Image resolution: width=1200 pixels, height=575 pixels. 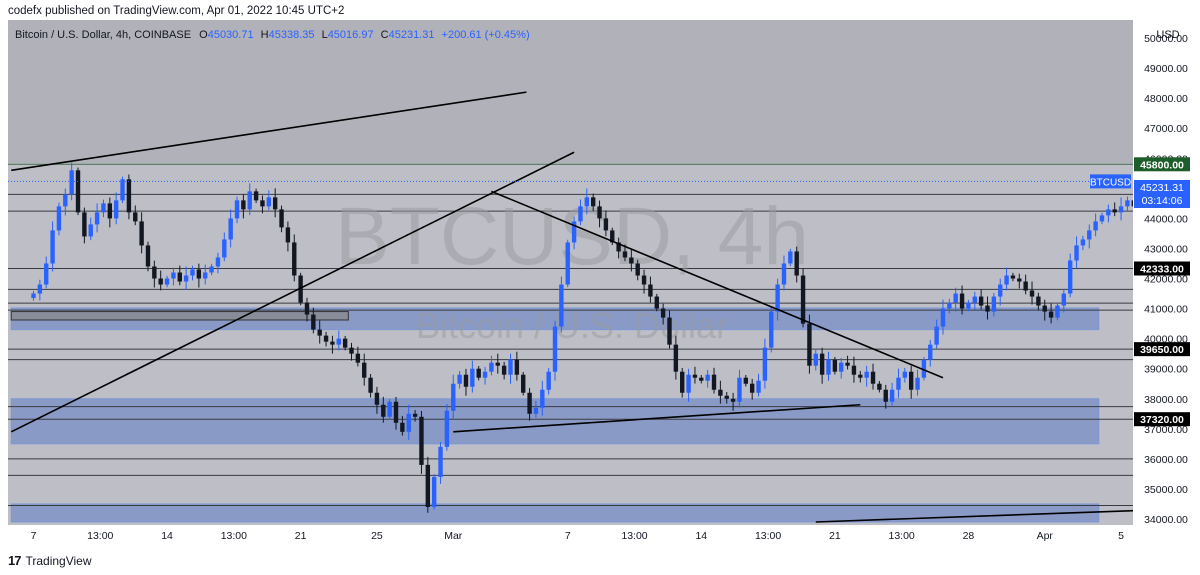 What do you see at coordinates (1162, 350) in the screenshot?
I see `price-label-text: 39650.00` at bounding box center [1162, 350].